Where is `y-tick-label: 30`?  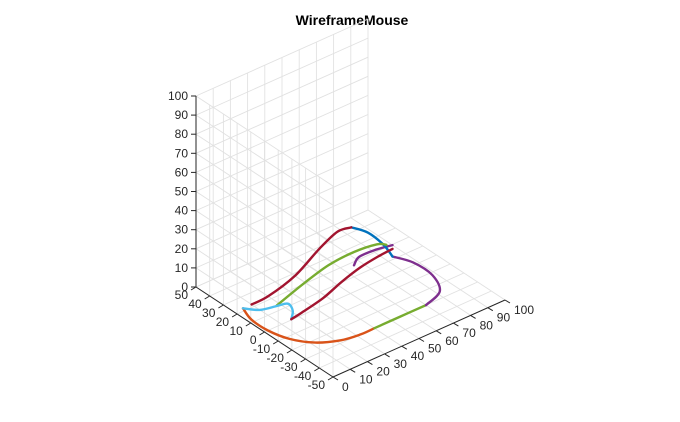
y-tick-label: 30 is located at coordinates (209, 313).